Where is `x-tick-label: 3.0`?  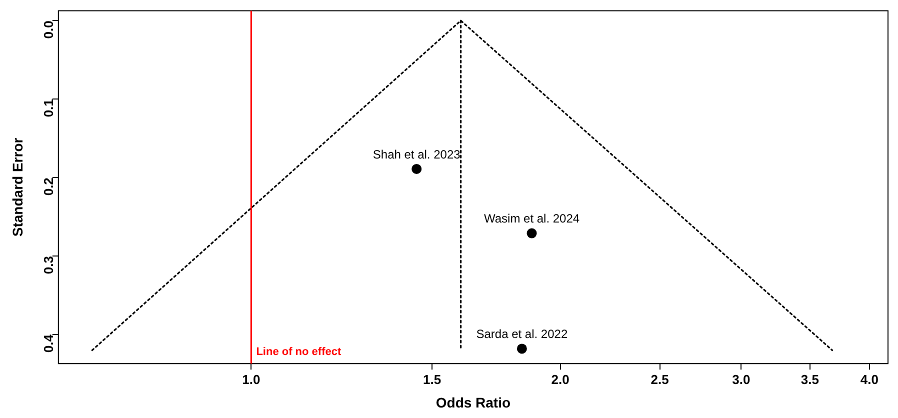
x-tick-label: 3.0 is located at coordinates (741, 379).